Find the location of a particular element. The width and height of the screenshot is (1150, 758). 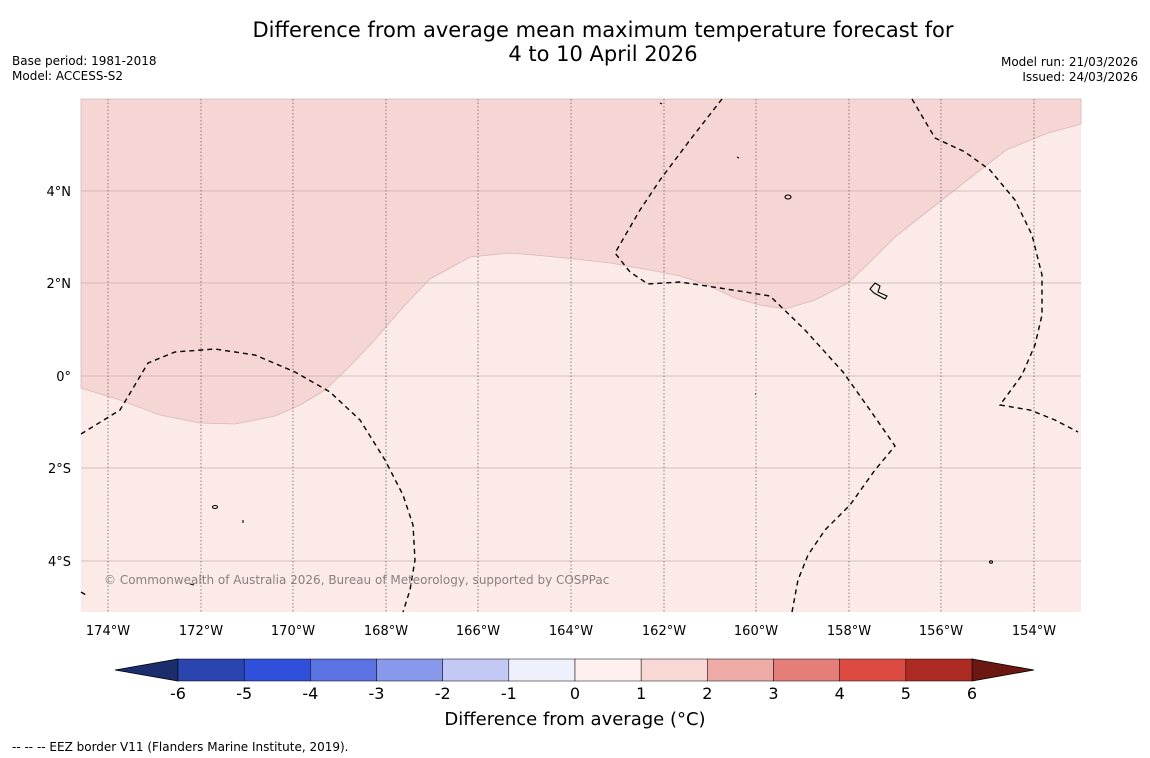

colorbar-lower-extend is located at coordinates (146, 670).